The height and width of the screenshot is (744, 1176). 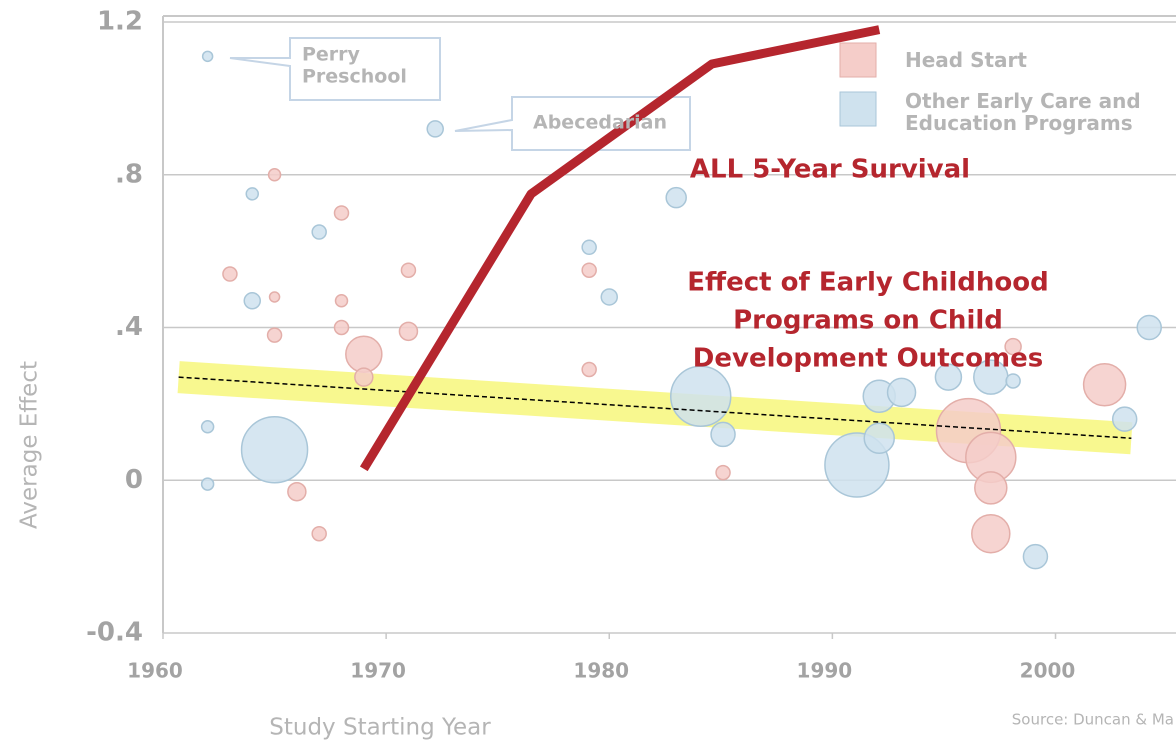 What do you see at coordinates (155, 671) in the screenshot?
I see `x-tick-label: 1960` at bounding box center [155, 671].